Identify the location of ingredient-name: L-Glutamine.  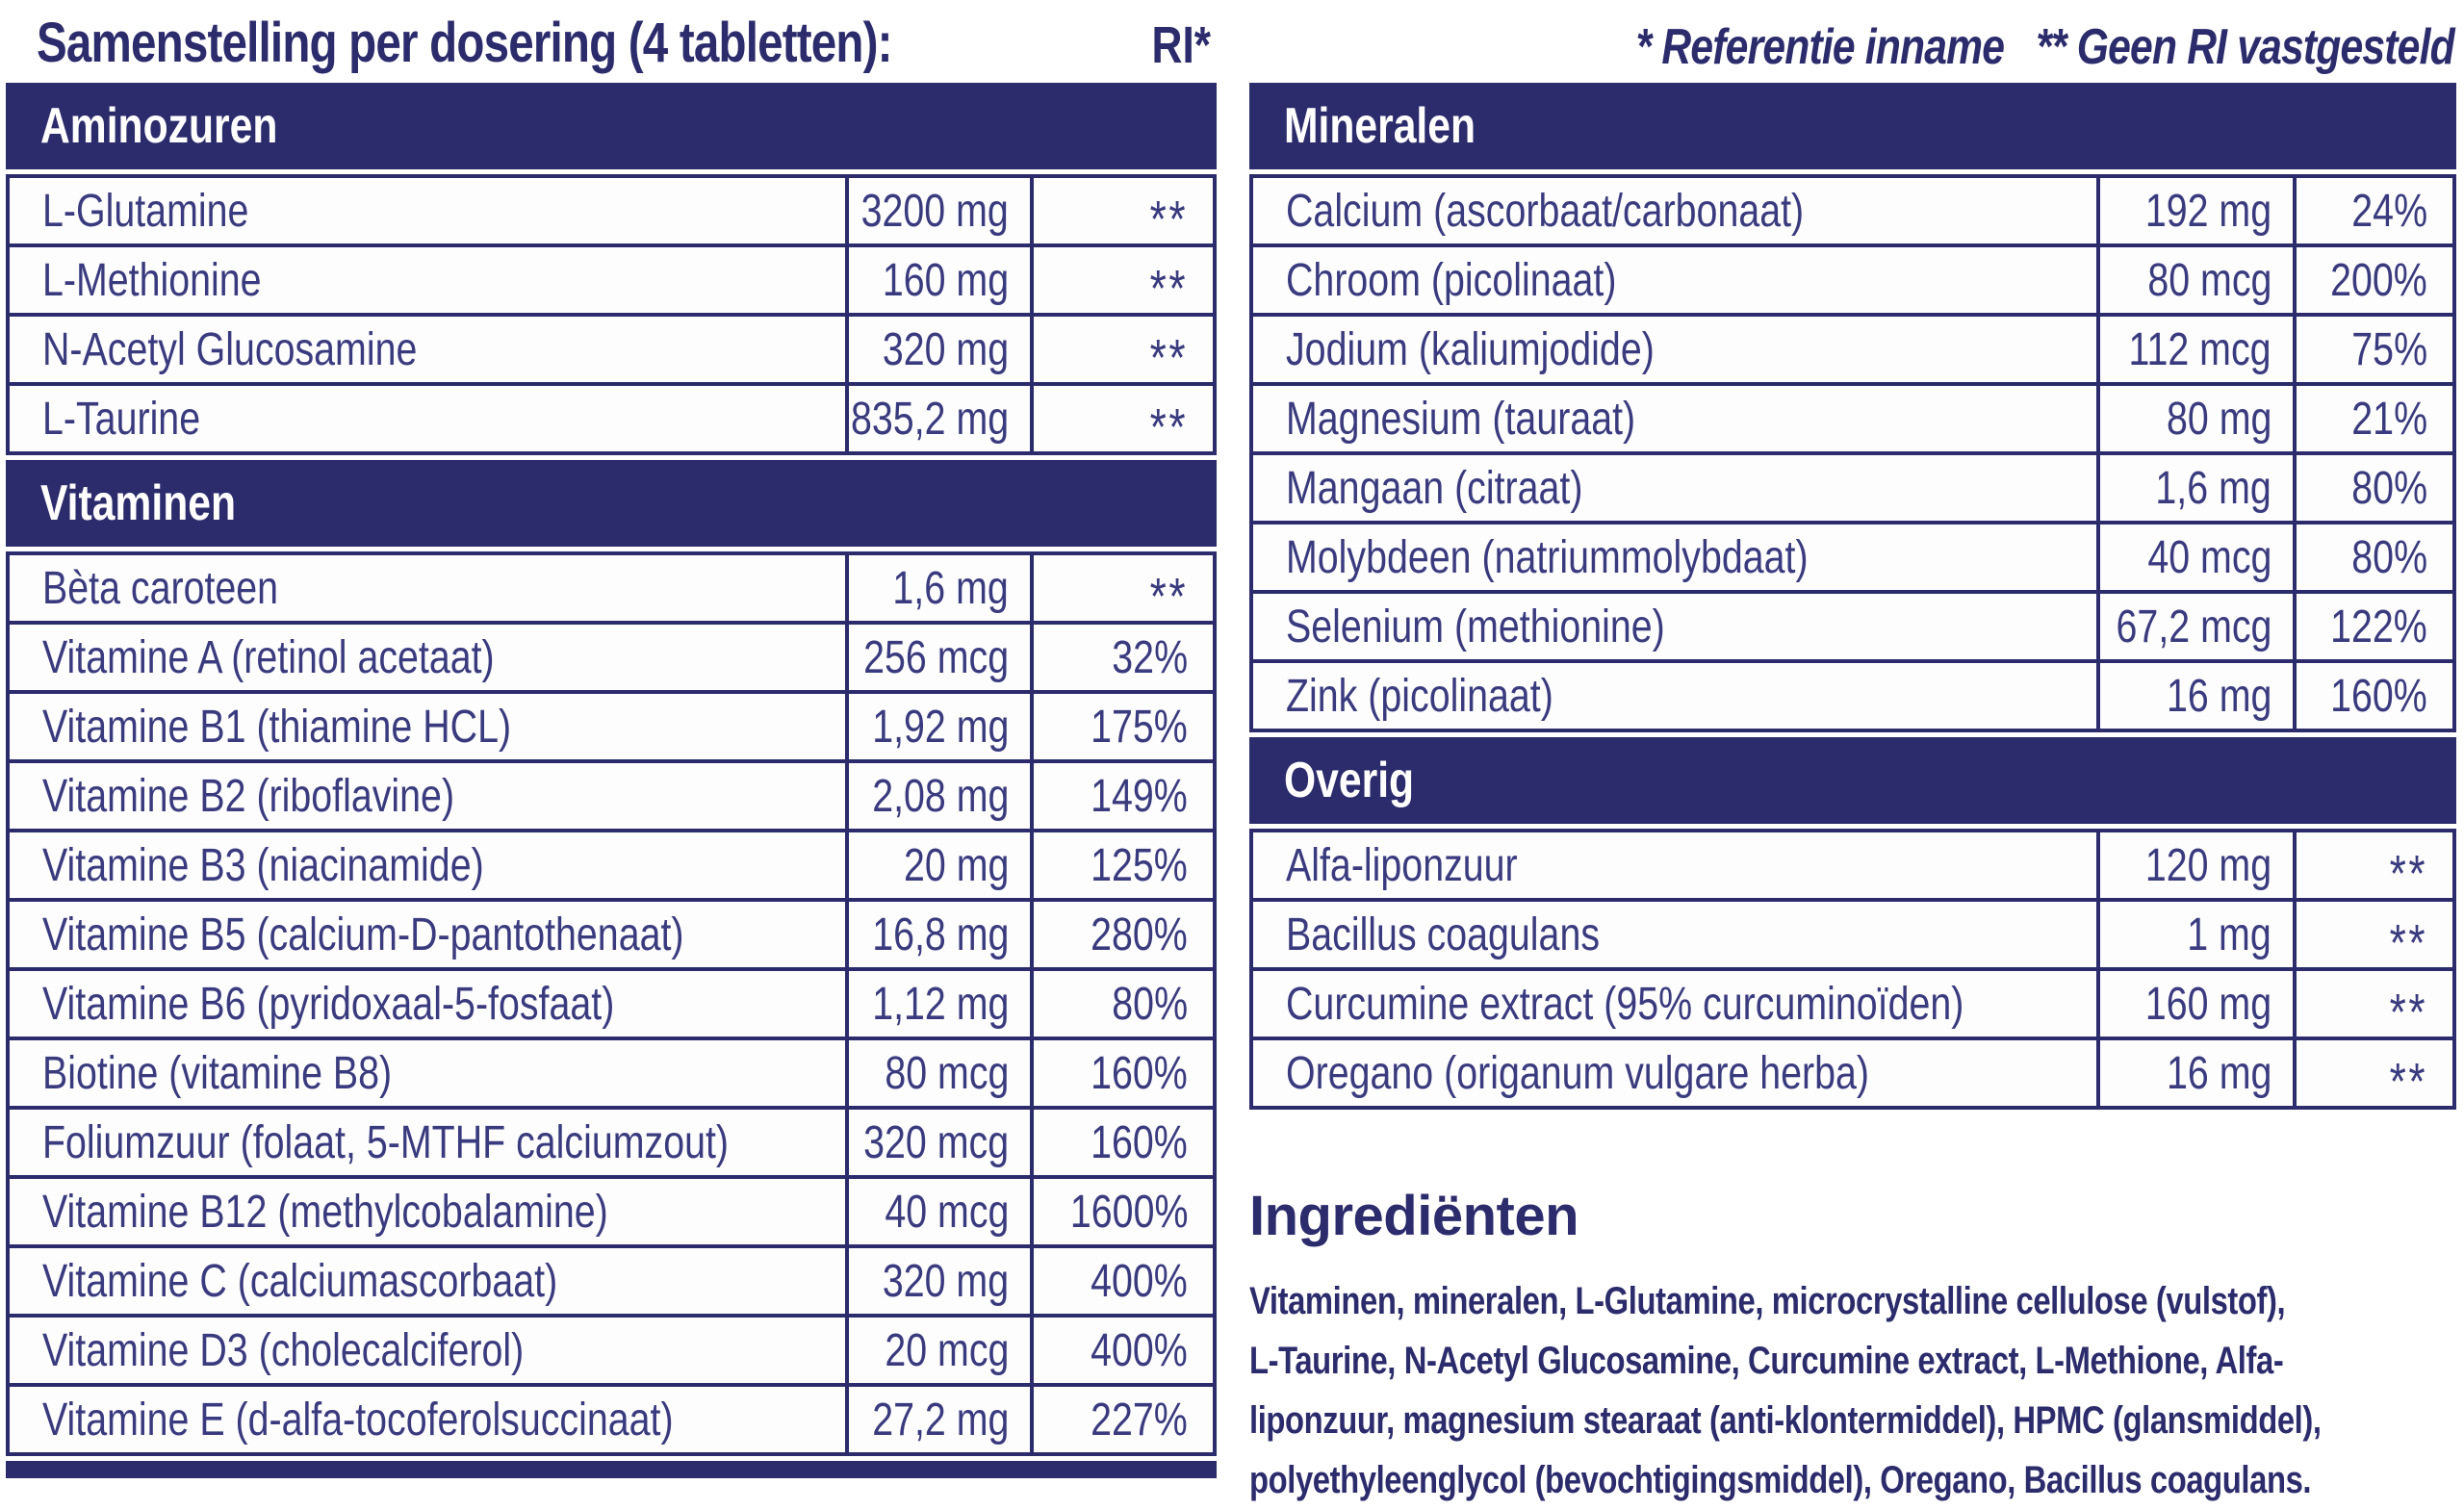
(145, 211).